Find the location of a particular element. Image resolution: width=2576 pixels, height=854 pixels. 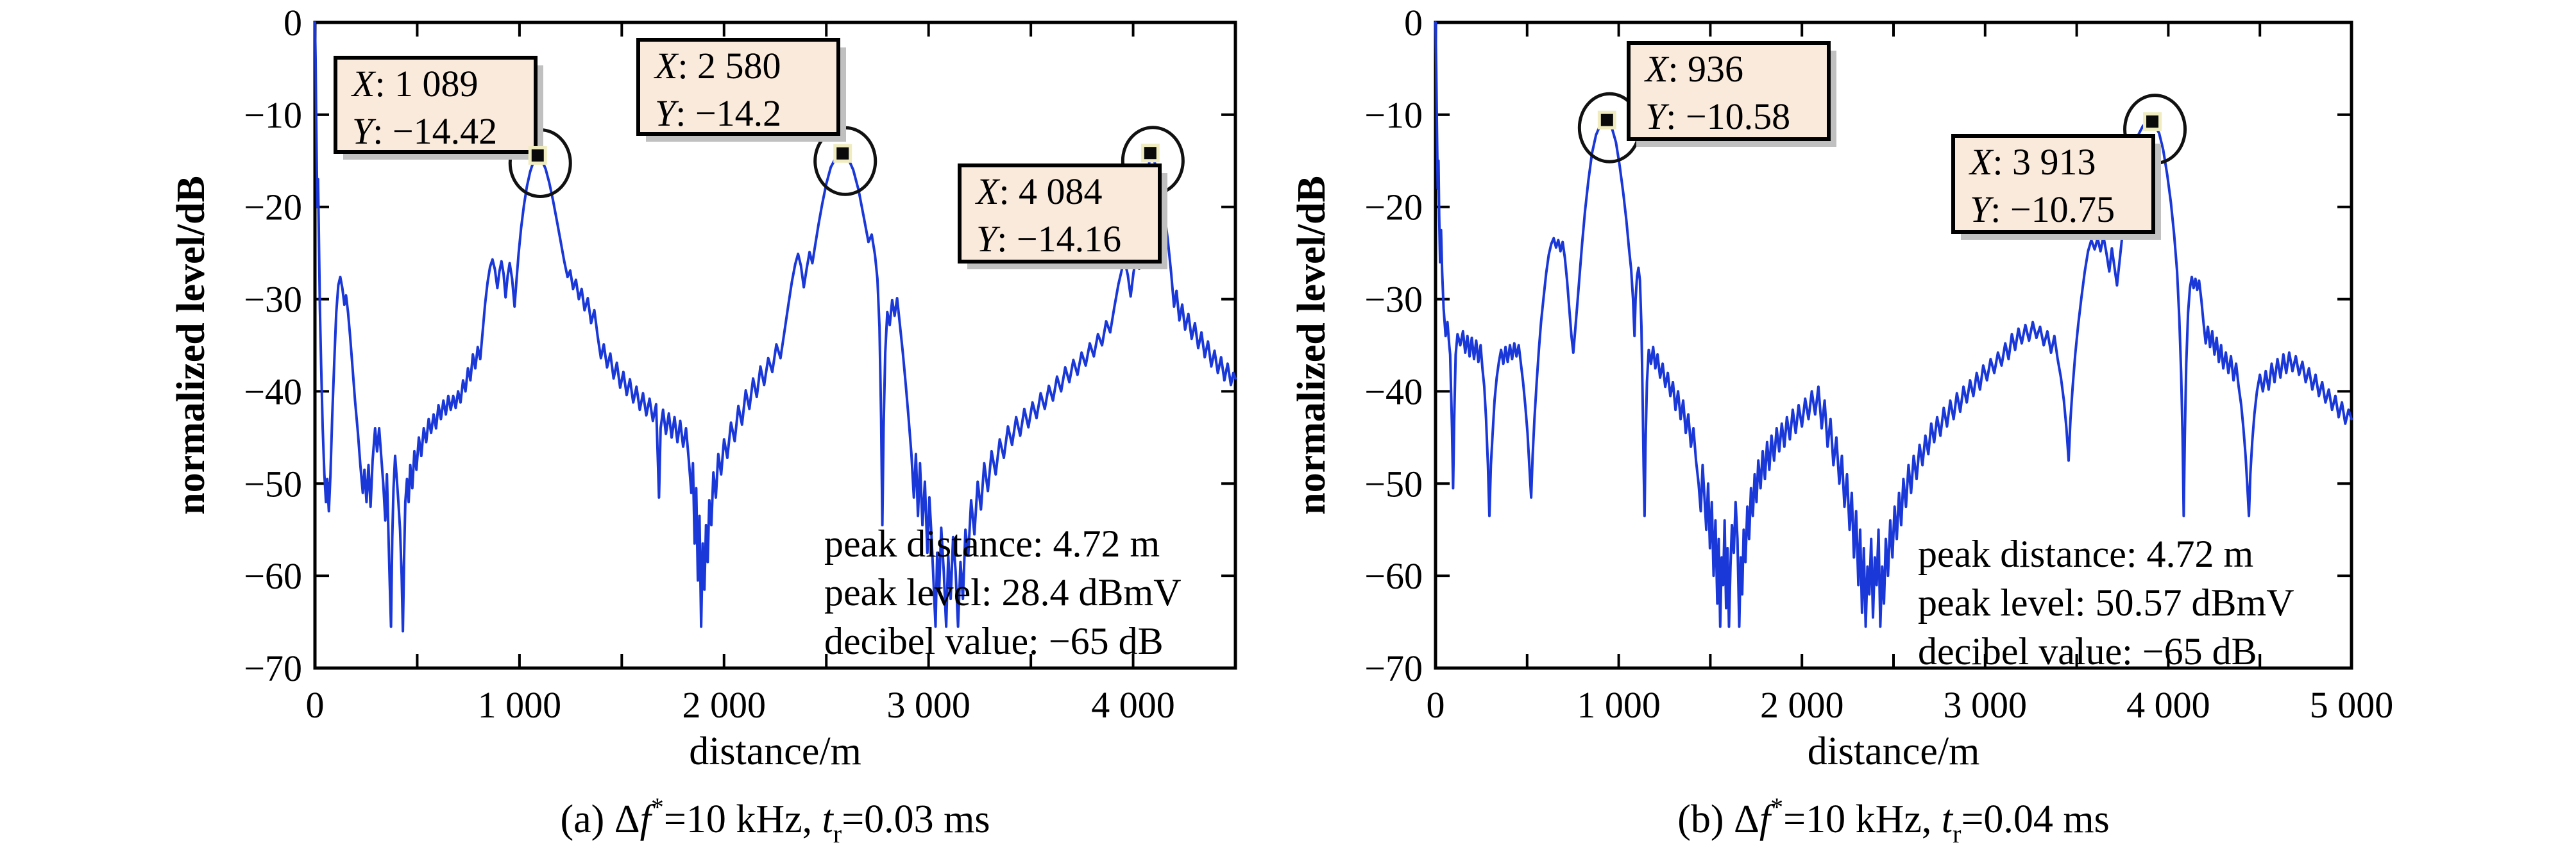

x-tick-labels: 0 1 000 2 000 3 000 4 000 is located at coordinates (740, 705).